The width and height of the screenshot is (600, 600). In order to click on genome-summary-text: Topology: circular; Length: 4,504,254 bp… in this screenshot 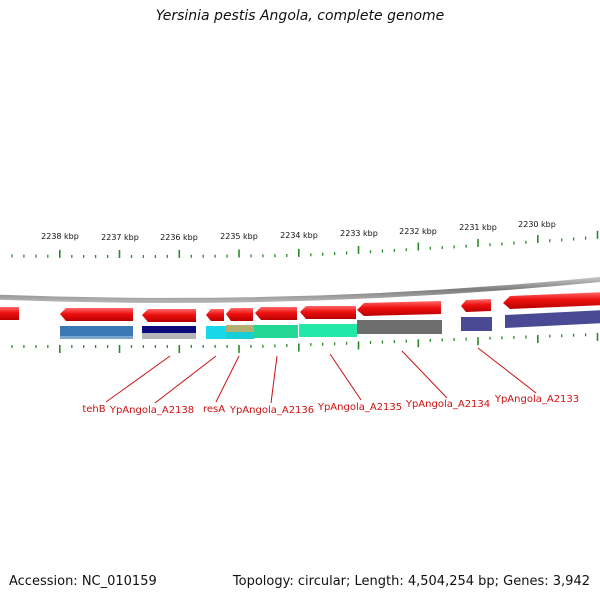, I will do `click(411, 581)`.